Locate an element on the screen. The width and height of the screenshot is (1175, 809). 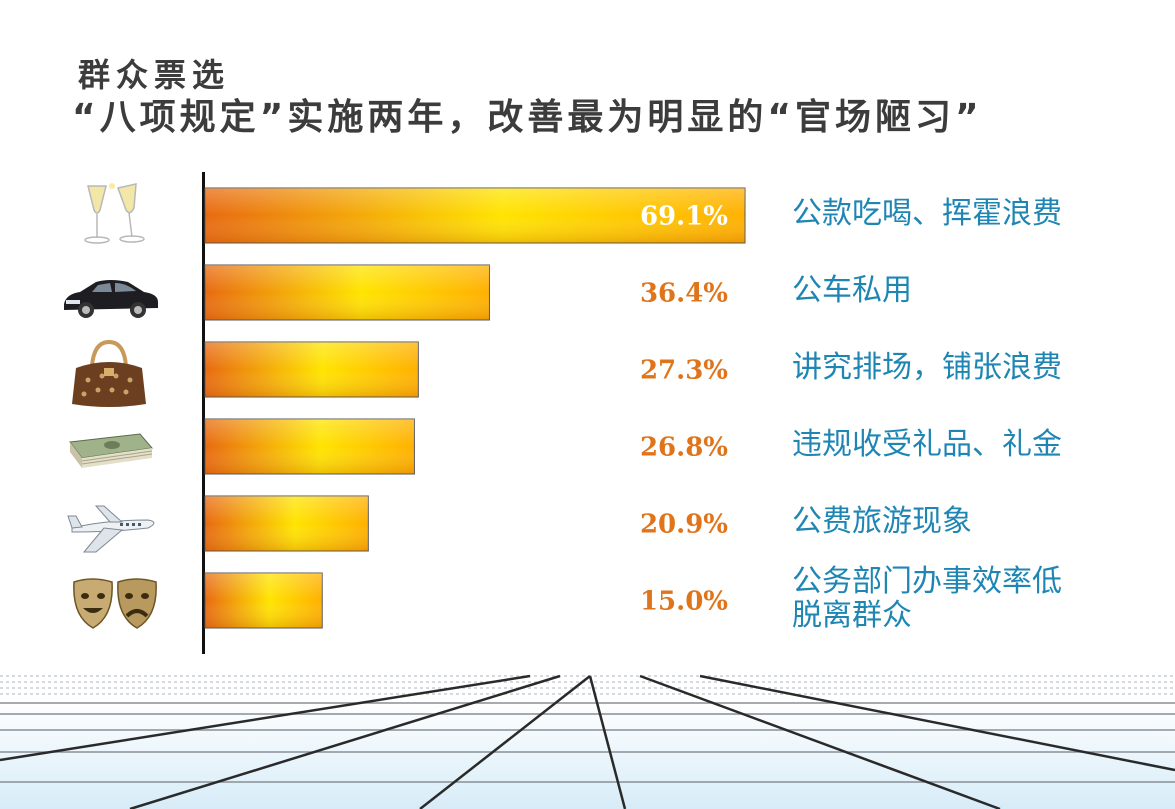
money-stack-icon is located at coordinates (111, 450).